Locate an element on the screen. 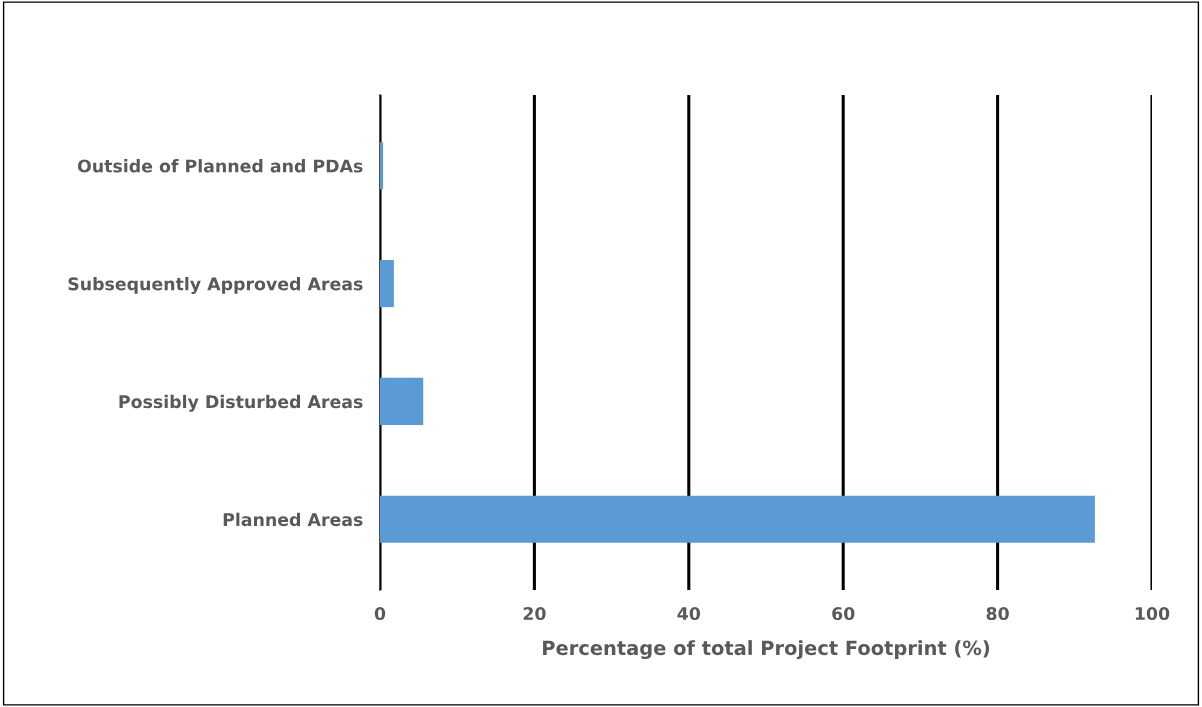 Image resolution: width=1202 pixels, height=707 pixels. y-tick-label: Outside of Planned and PDAs is located at coordinates (220, 166).